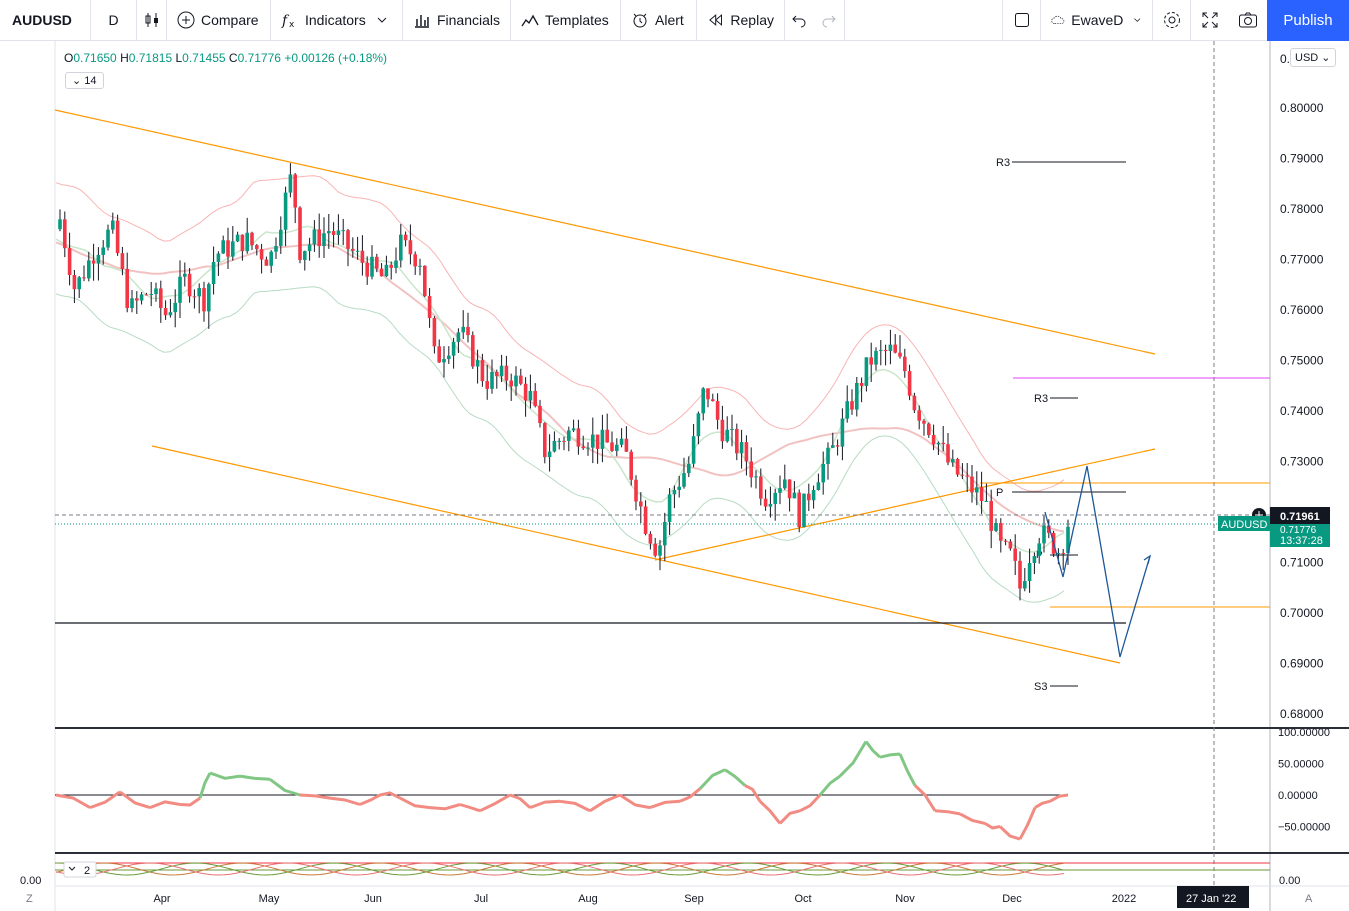 The image size is (1349, 911). I want to click on price-tick-label: 0.79000, so click(1302, 159).